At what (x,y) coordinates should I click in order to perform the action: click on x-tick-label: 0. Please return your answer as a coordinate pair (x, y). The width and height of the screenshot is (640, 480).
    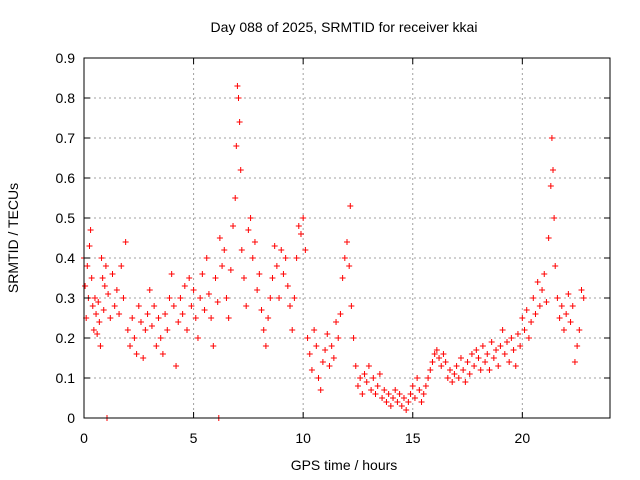
    Looking at the image, I should click on (84, 438).